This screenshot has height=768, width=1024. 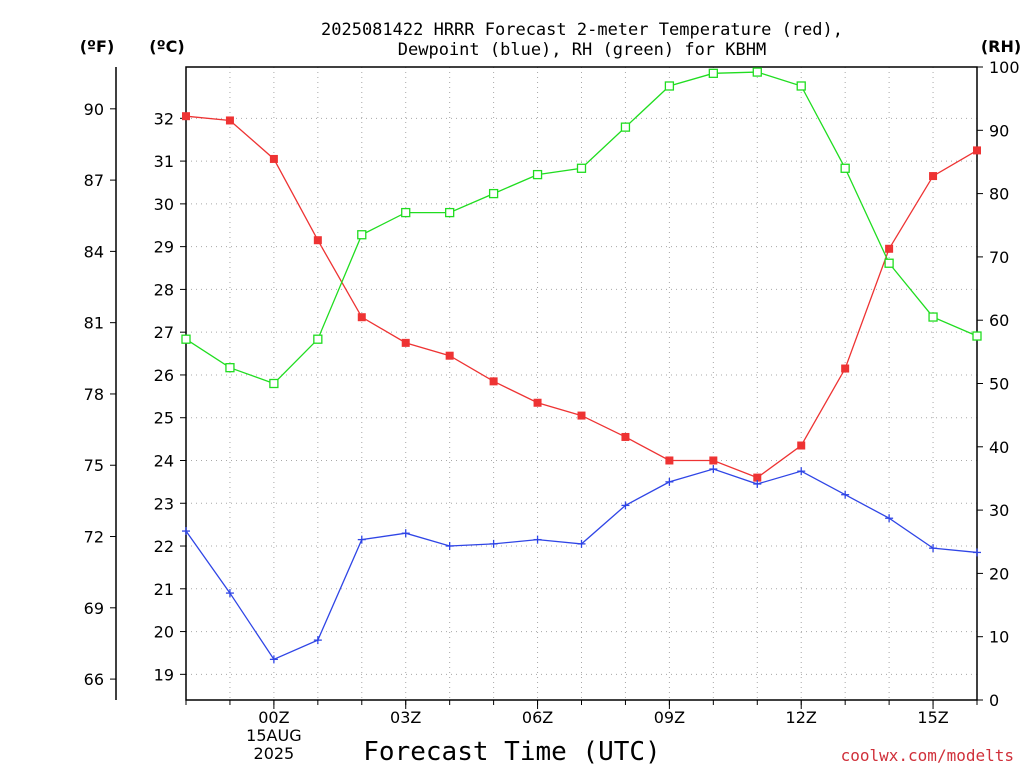 I want to click on y-rh-tick-label: 50, so click(x=999, y=384).